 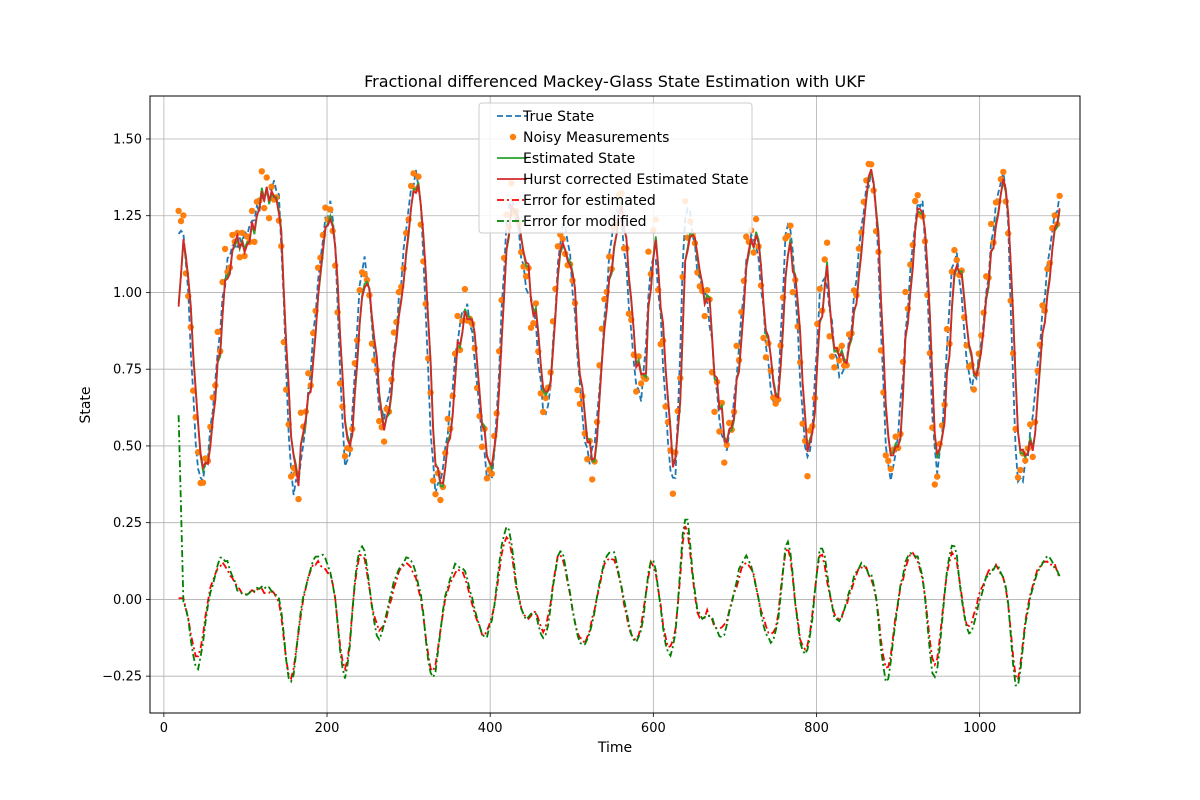 What do you see at coordinates (164, 728) in the screenshot?
I see `x-tick-label: 0` at bounding box center [164, 728].